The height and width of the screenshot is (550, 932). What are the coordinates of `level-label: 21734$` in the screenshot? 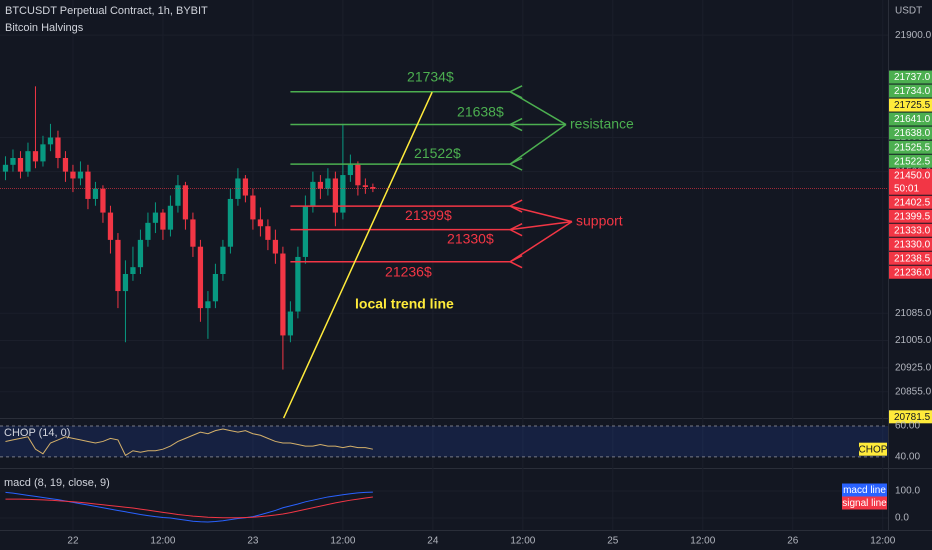 It's located at (430, 76).